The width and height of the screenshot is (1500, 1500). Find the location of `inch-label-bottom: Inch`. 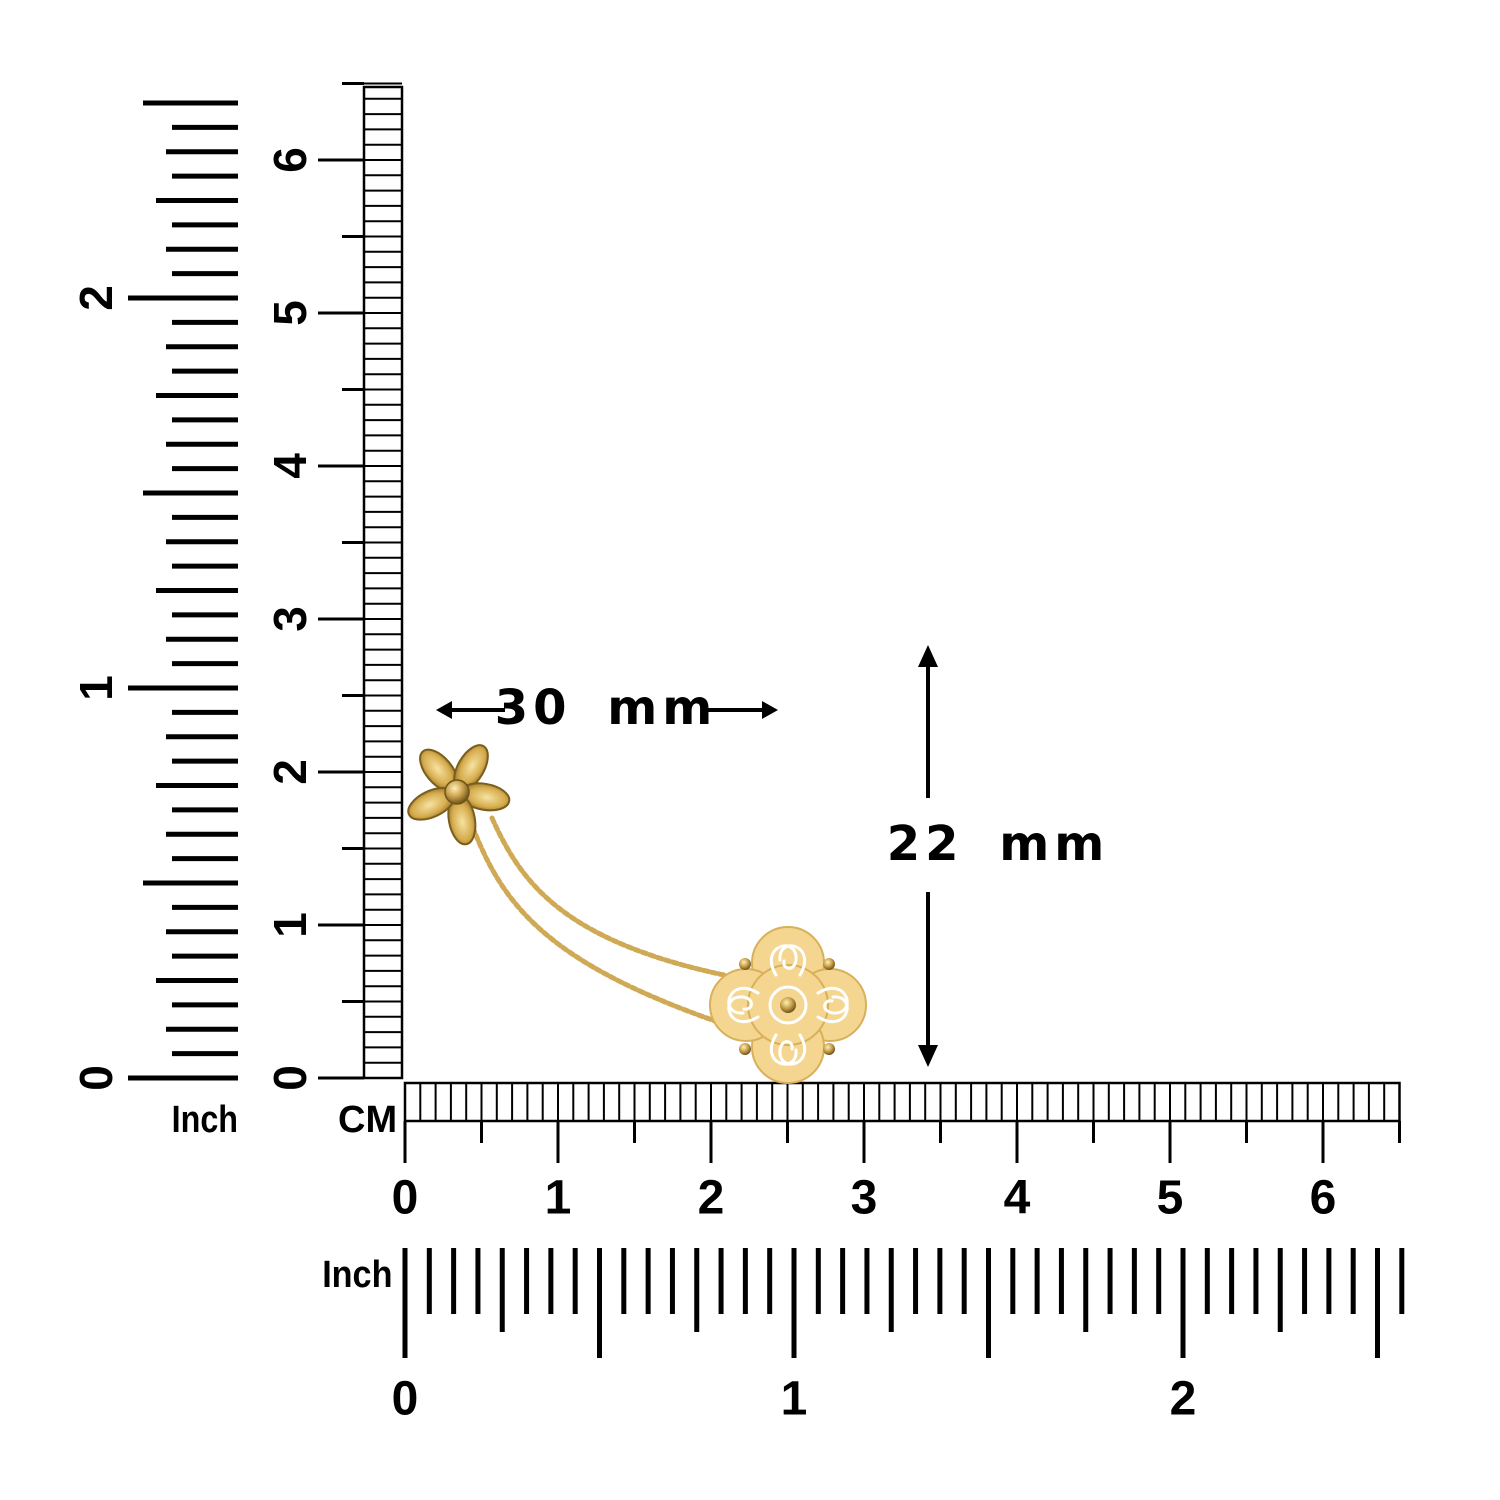

inch-label-bottom: Inch is located at coordinates (357, 1273).